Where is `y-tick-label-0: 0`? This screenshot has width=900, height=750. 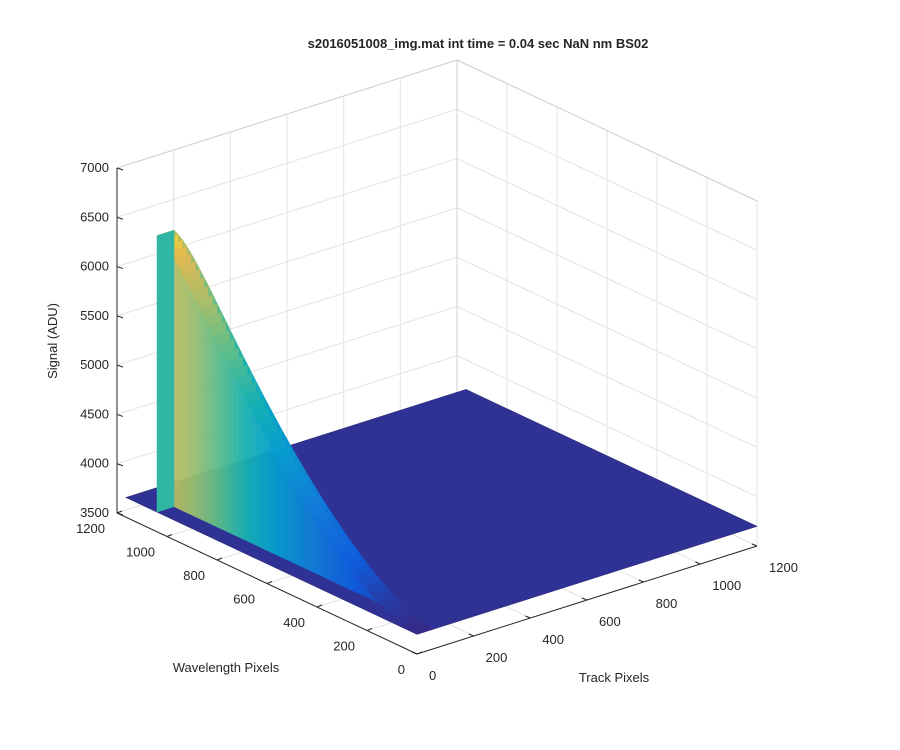 y-tick-label-0: 0 is located at coordinates (401, 669).